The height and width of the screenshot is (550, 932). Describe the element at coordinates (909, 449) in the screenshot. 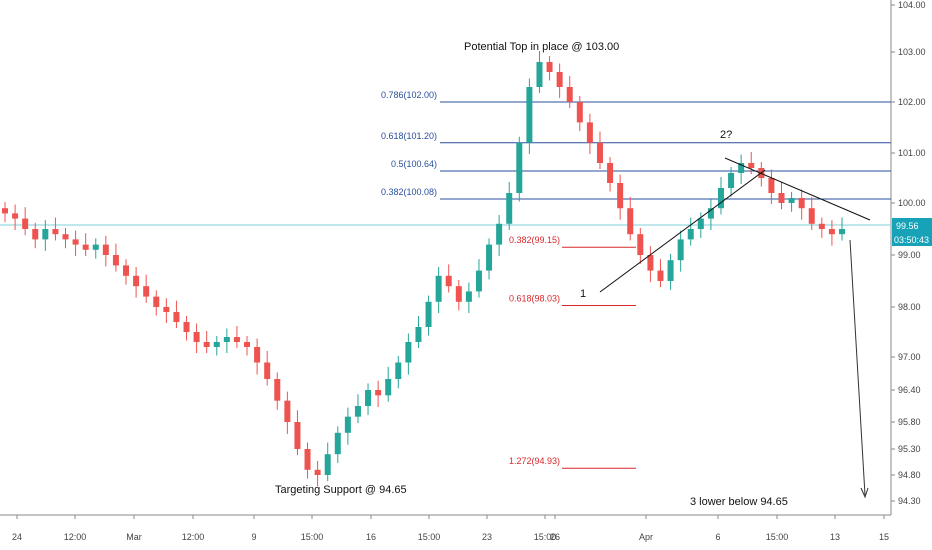

I see `y-tick-label: 95.30` at that location.